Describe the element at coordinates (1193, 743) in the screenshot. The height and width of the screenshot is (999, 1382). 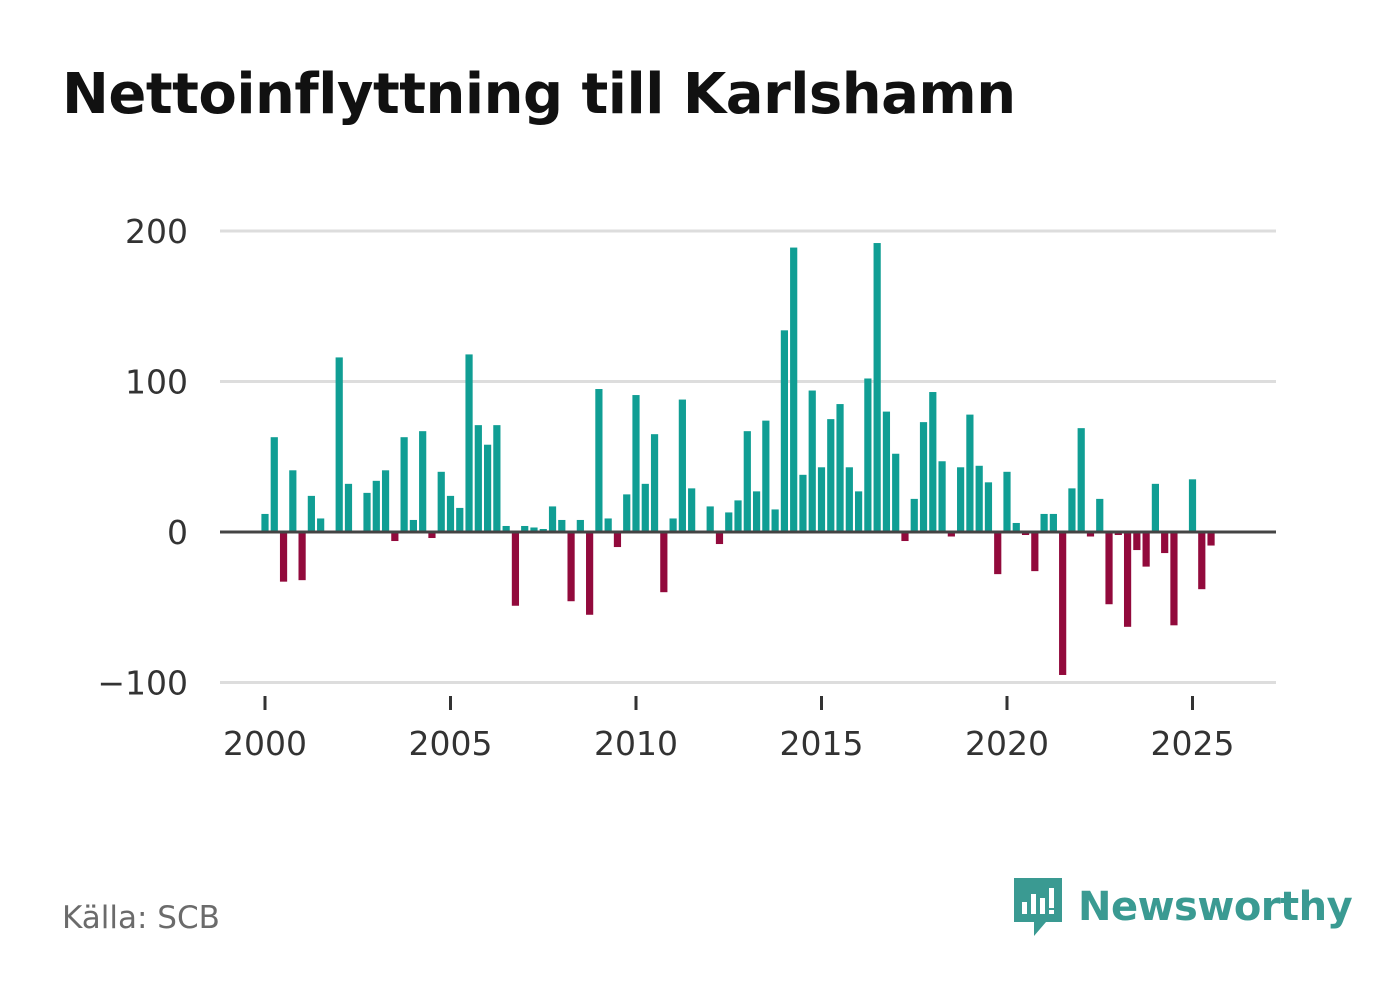
I see `x-tick-label: 2025` at that location.